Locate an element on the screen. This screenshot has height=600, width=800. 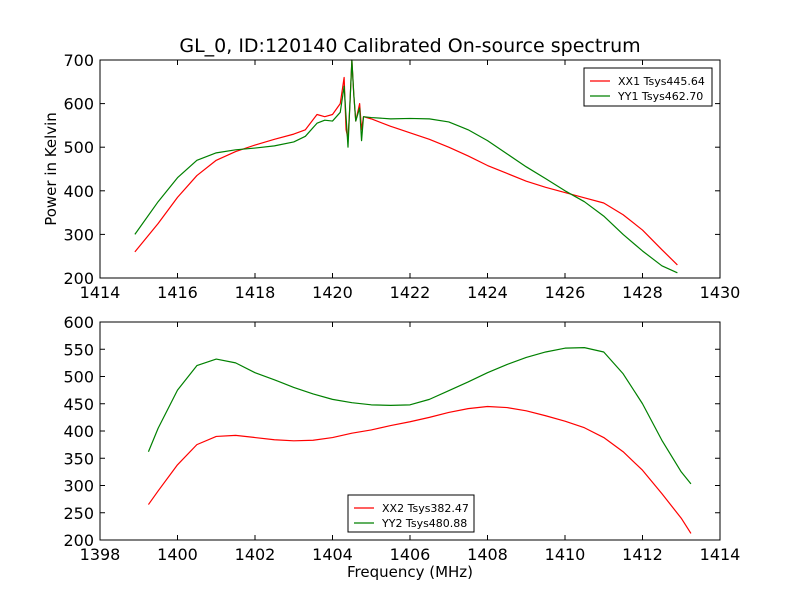
legend-label: XX1 Tsys445.64 is located at coordinates (661, 81).